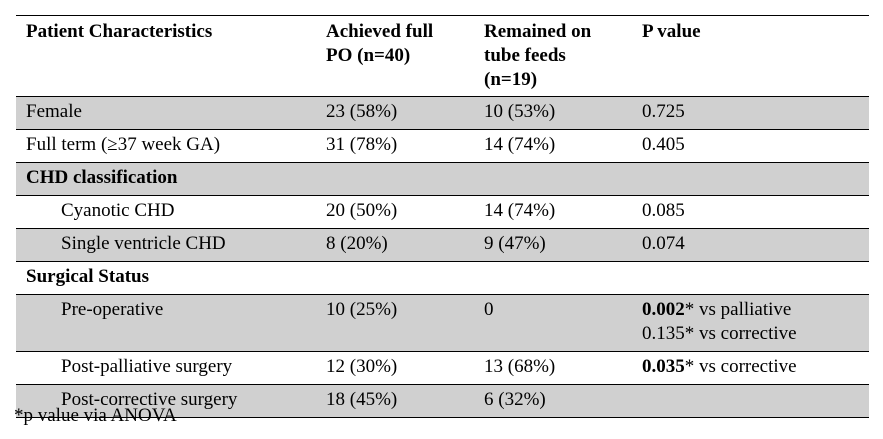  I want to click on header-line: tube feeds, so click(525, 55).